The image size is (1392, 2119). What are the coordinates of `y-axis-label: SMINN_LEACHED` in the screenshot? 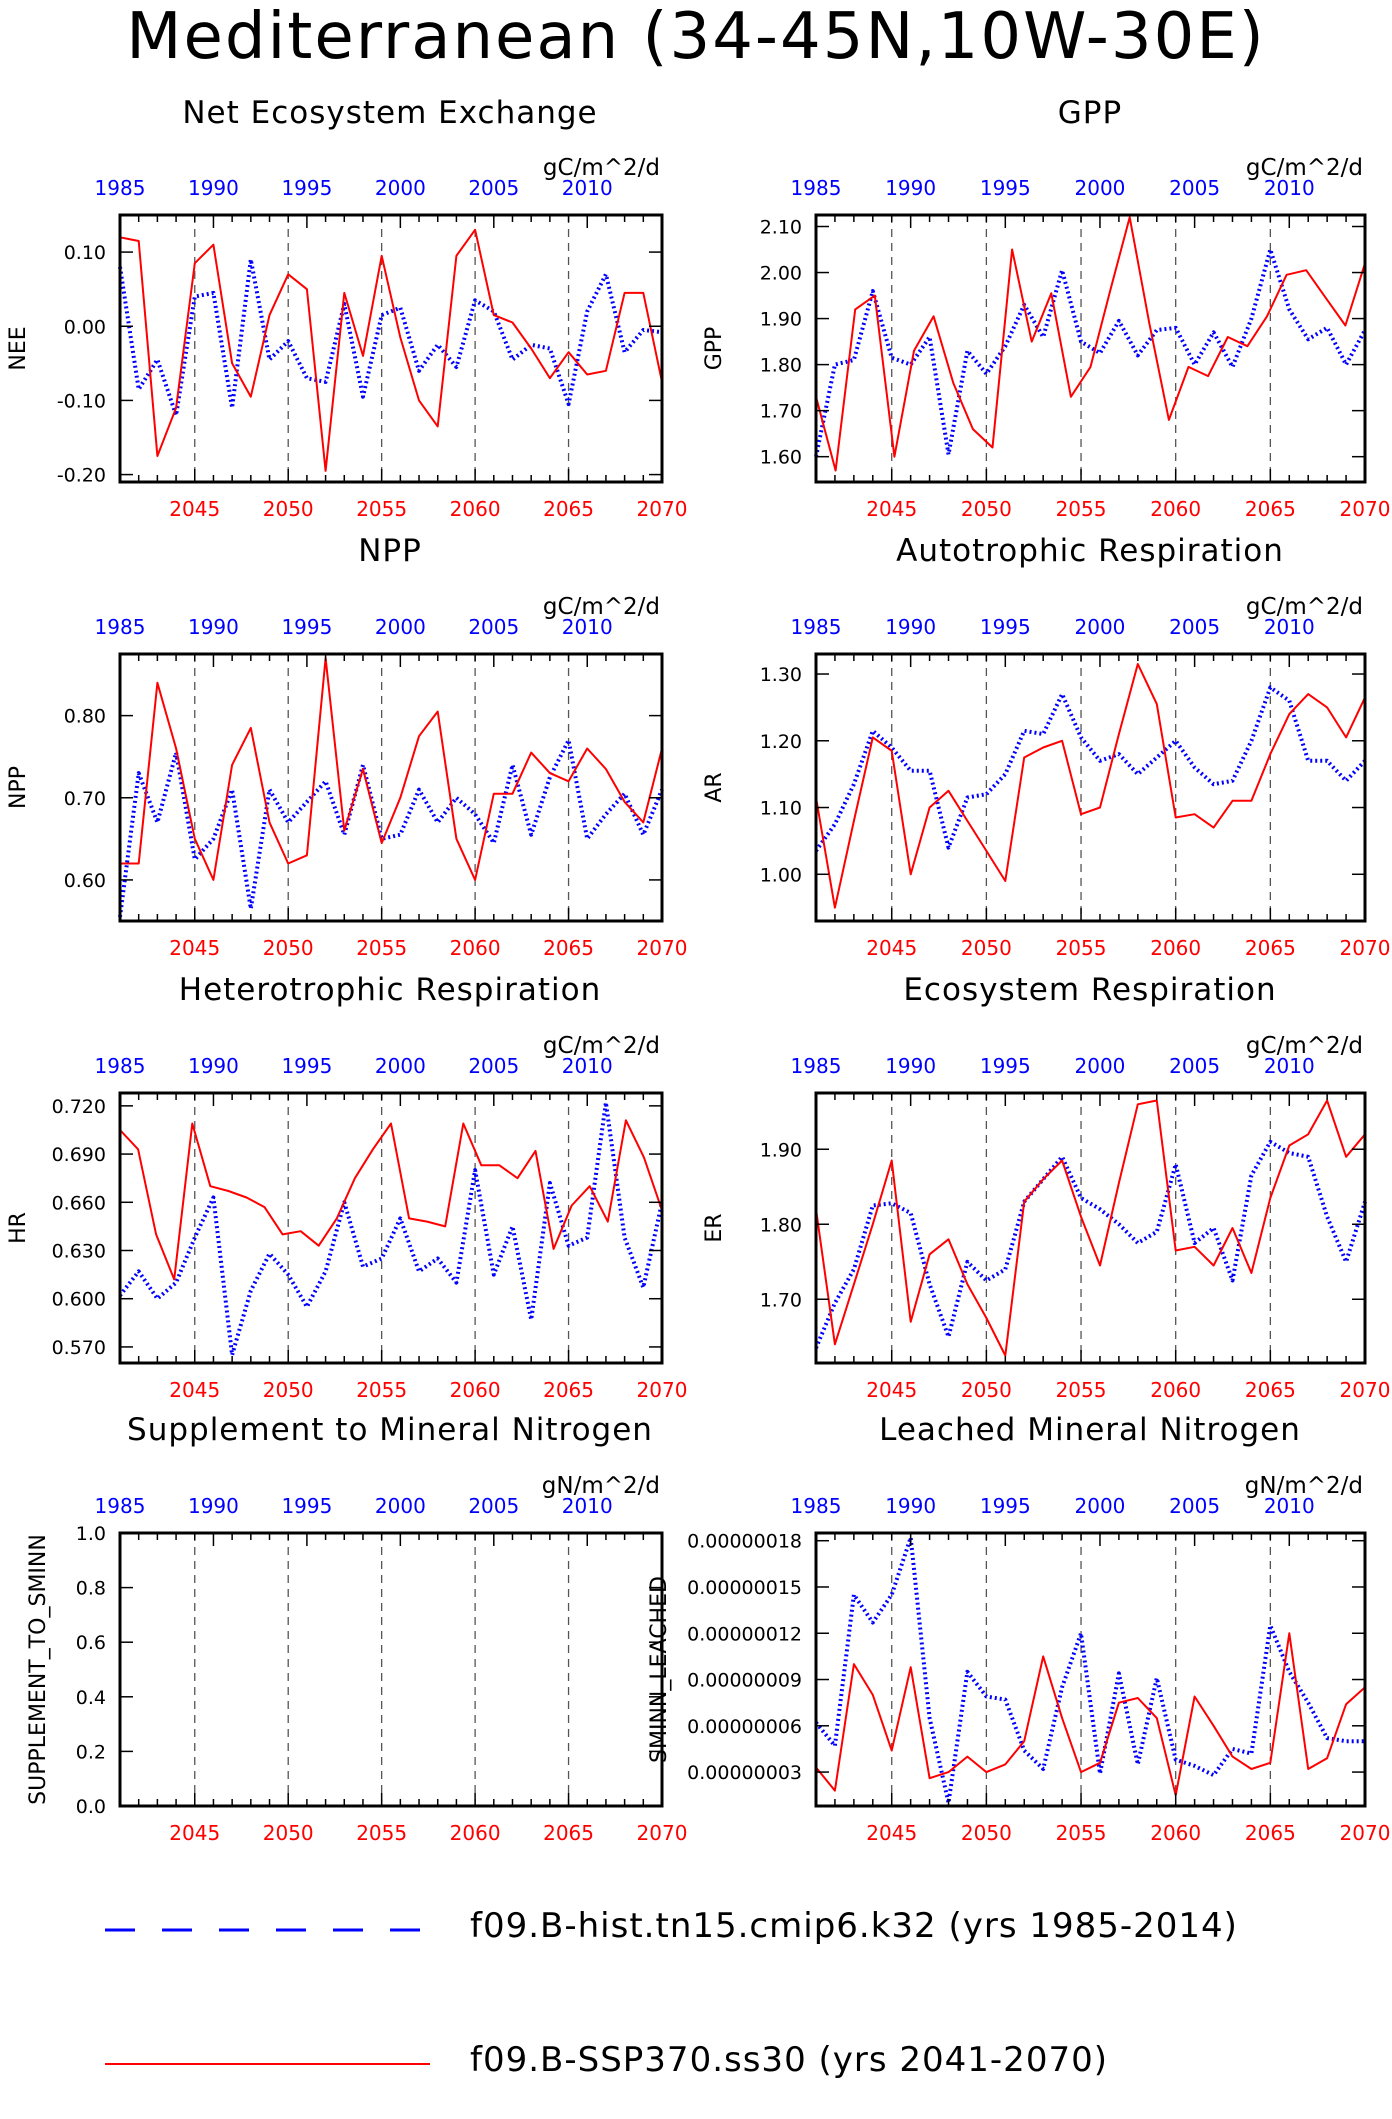 It's located at (659, 1669).